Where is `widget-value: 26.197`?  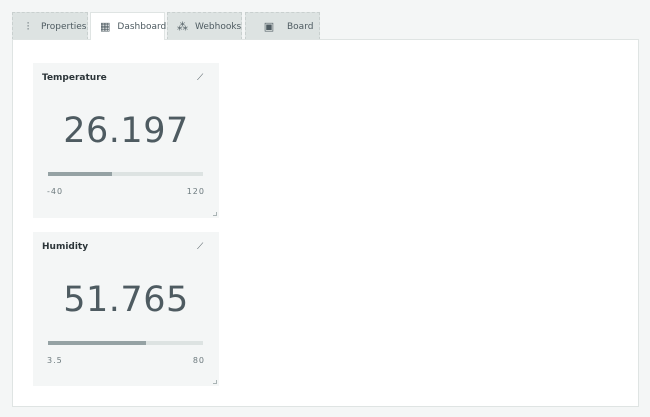
widget-value: 26.197 is located at coordinates (126, 131).